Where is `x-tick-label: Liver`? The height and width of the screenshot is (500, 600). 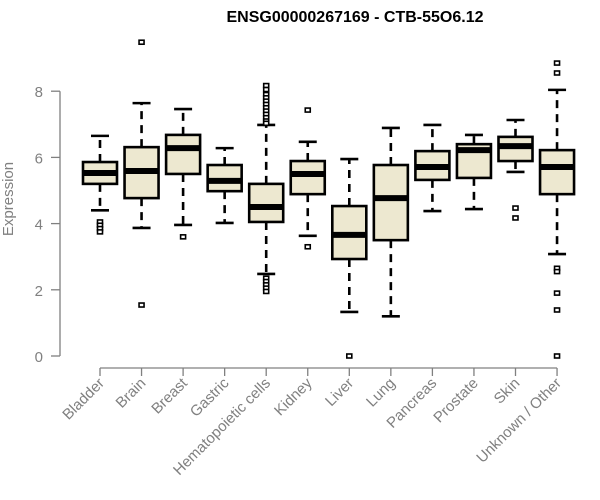
x-tick-label: Liver is located at coordinates (339, 392).